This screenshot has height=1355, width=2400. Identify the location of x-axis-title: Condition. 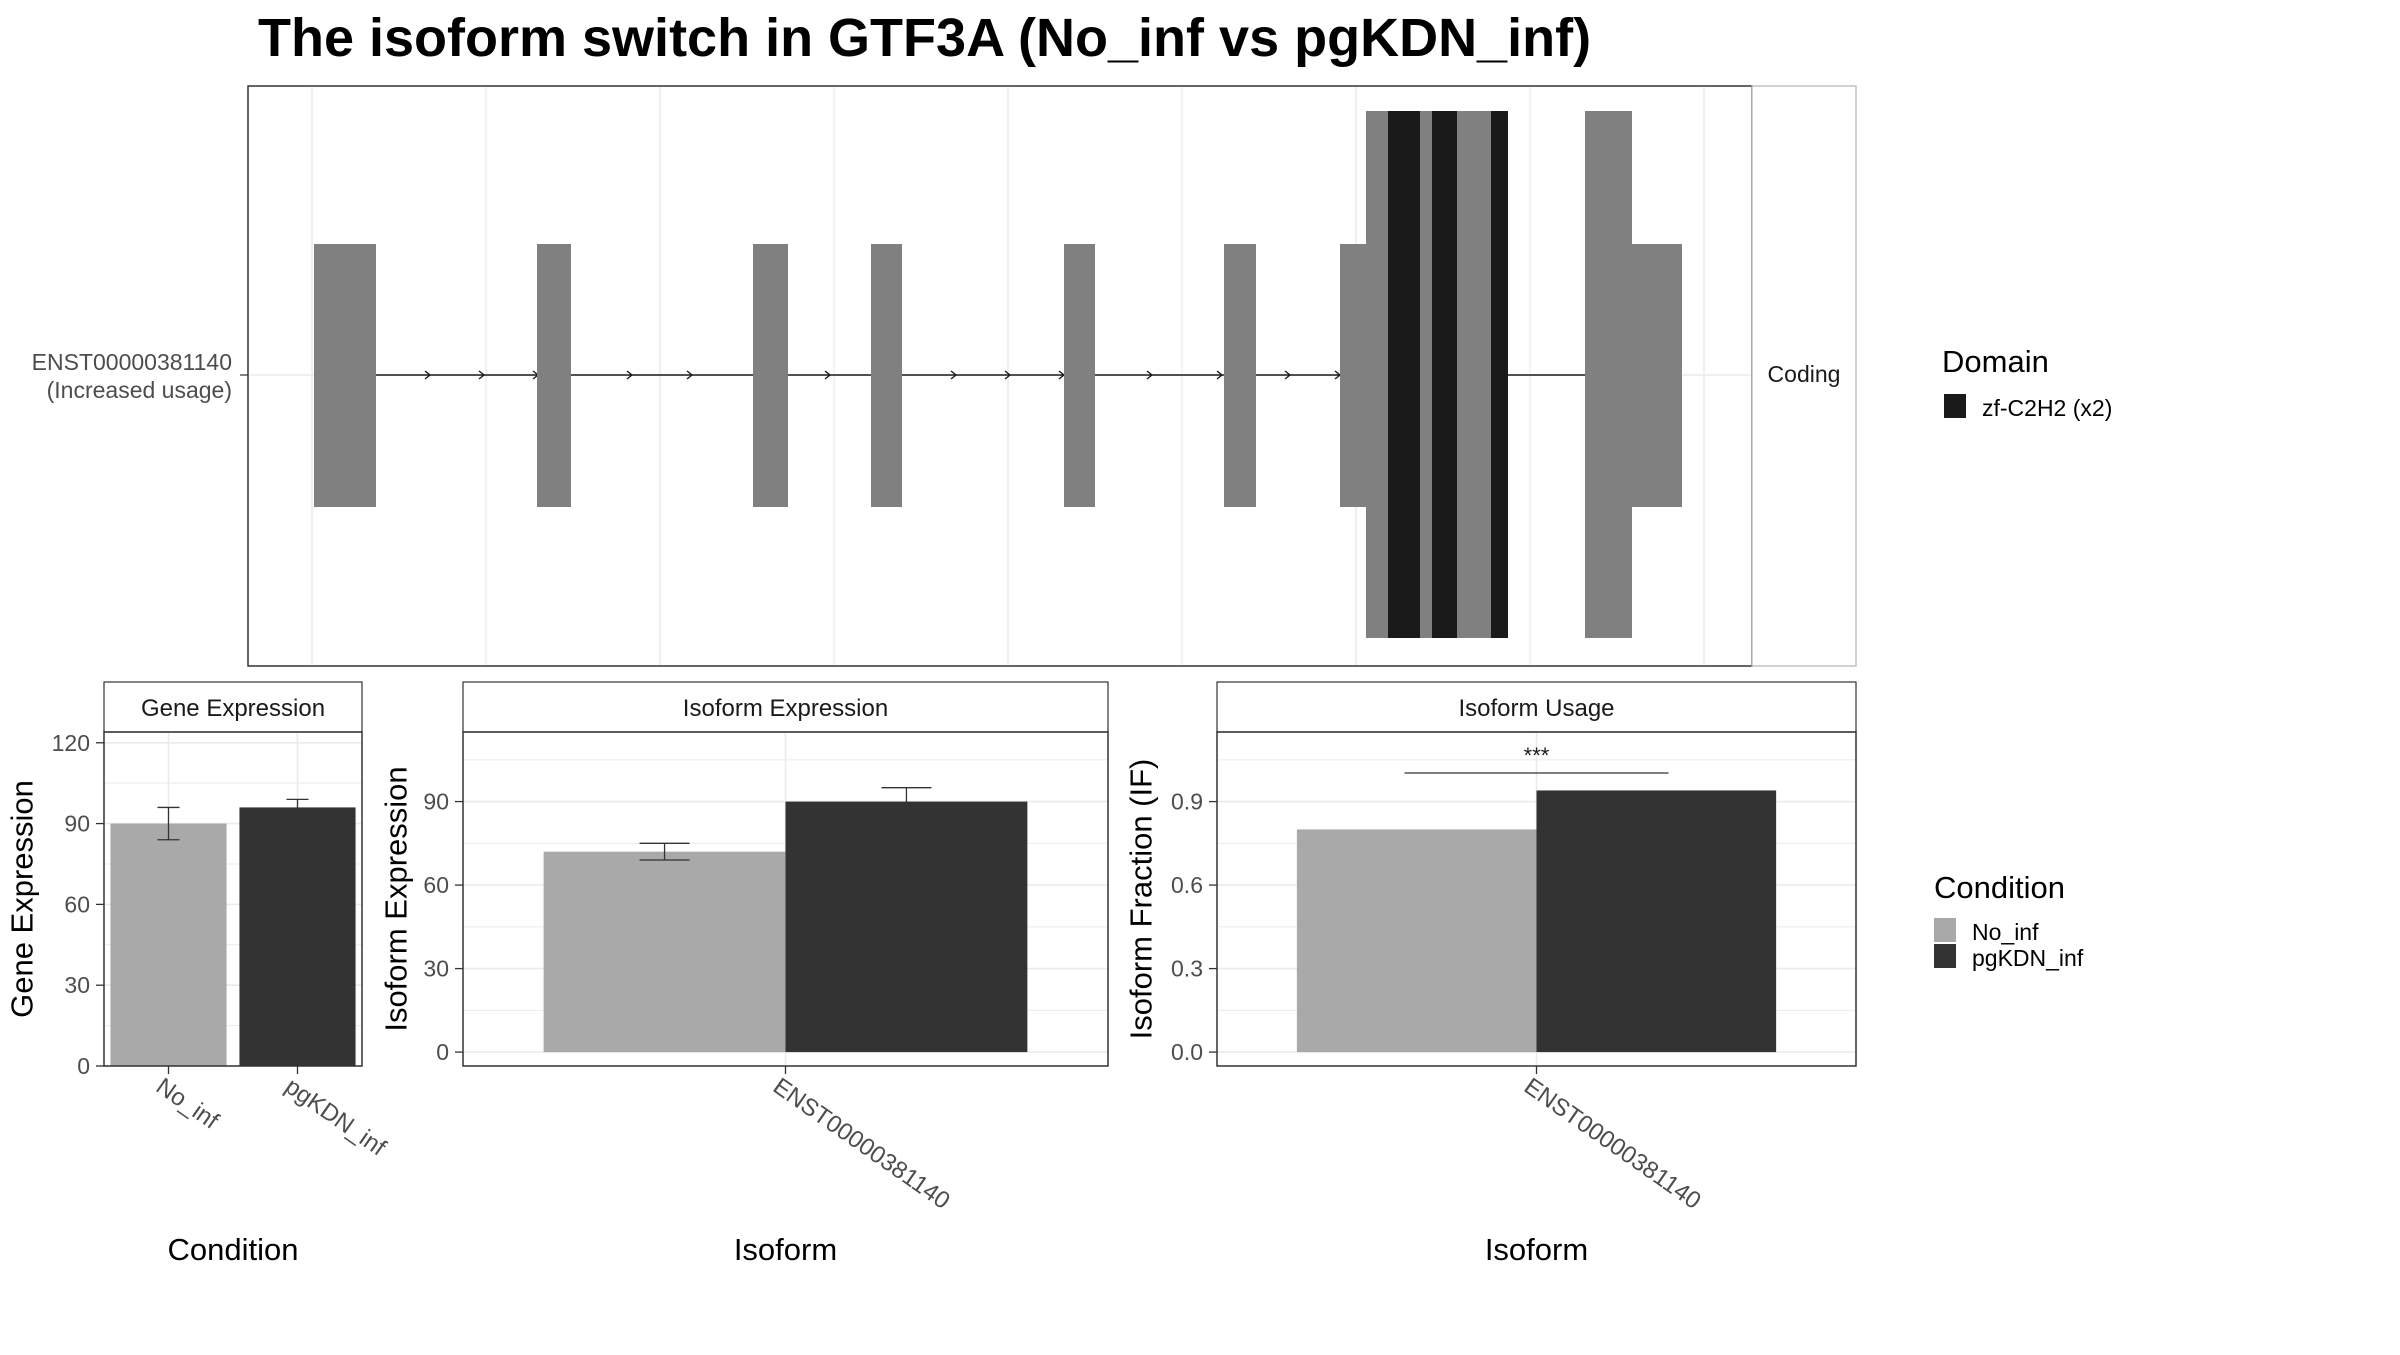
(233, 1249).